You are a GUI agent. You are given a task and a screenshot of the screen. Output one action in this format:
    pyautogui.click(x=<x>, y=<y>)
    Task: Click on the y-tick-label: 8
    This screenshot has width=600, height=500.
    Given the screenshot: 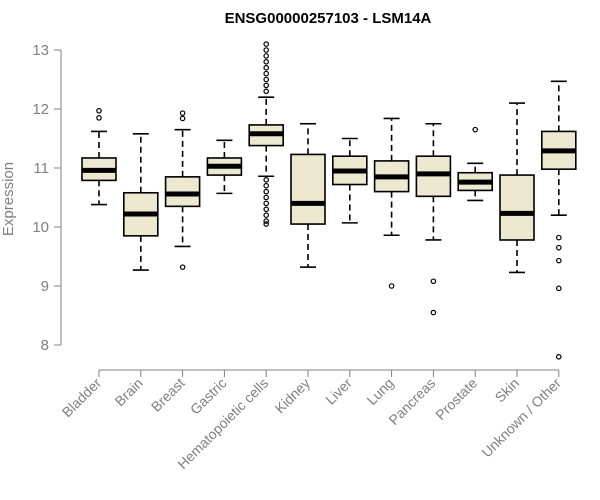 What is the action you would take?
    pyautogui.click(x=45, y=345)
    